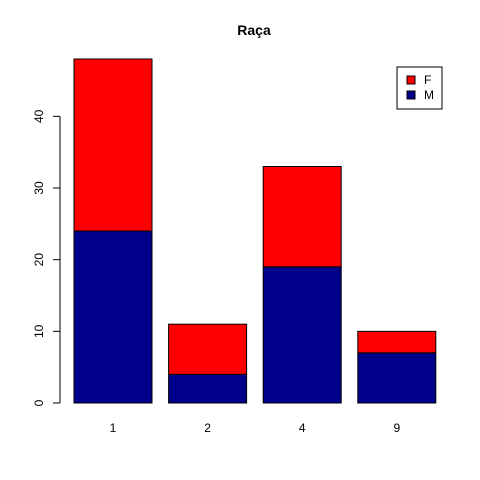  I want to click on legend: FM, so click(419, 88).